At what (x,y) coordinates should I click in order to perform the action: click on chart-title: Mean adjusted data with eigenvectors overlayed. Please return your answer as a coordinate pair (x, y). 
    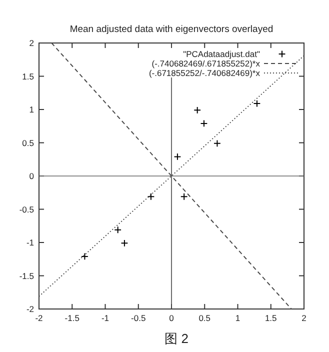
    Looking at the image, I should click on (172, 29).